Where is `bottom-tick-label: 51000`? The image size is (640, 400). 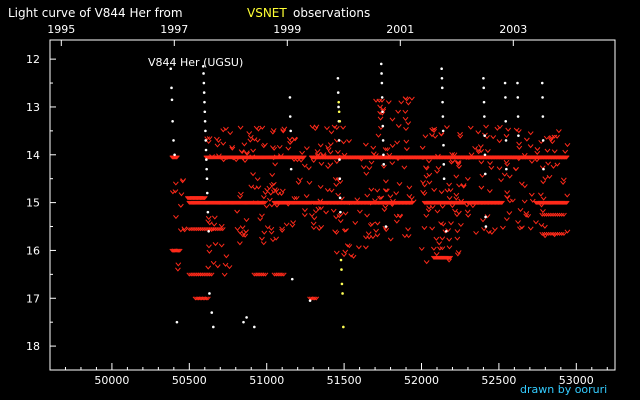
bottom-tick-label: 51000 is located at coordinates (266, 380).